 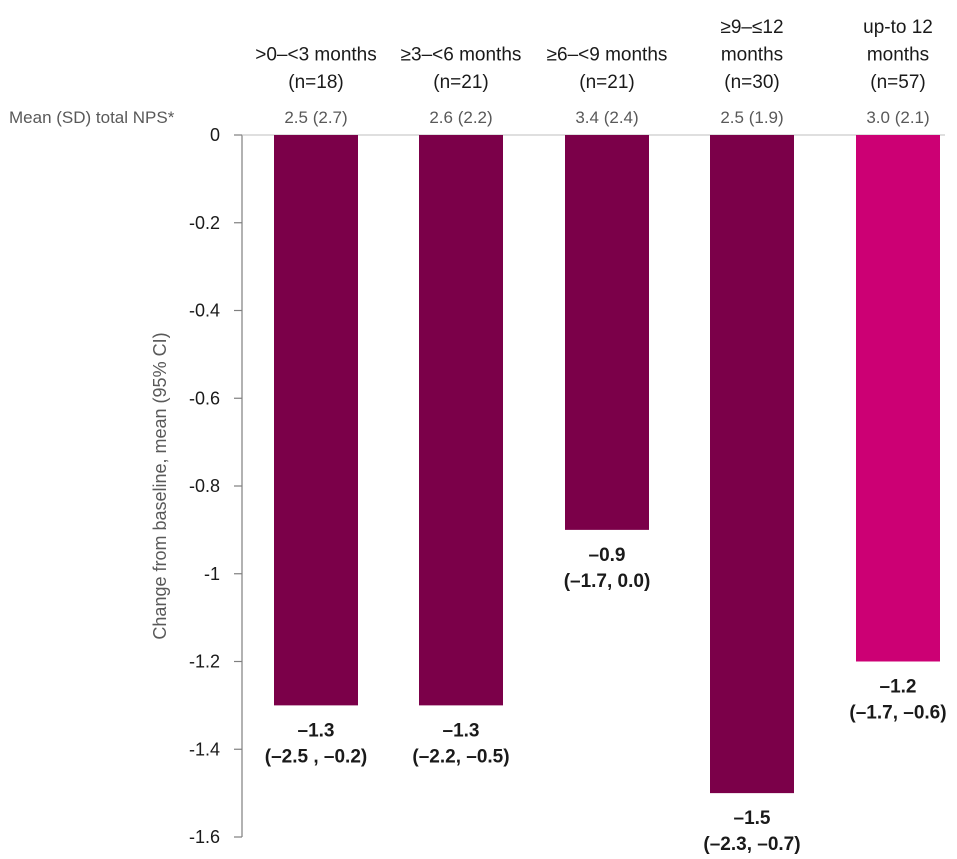 I want to click on category-label: (n=57), so click(x=897, y=82).